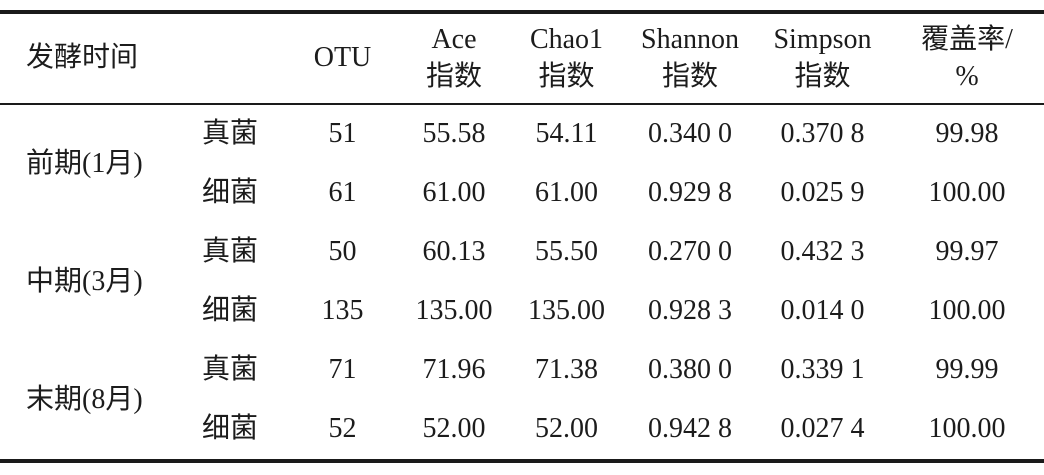  What do you see at coordinates (84, 399) in the screenshot?
I see `period-cell: 末期(8月)` at bounding box center [84, 399].